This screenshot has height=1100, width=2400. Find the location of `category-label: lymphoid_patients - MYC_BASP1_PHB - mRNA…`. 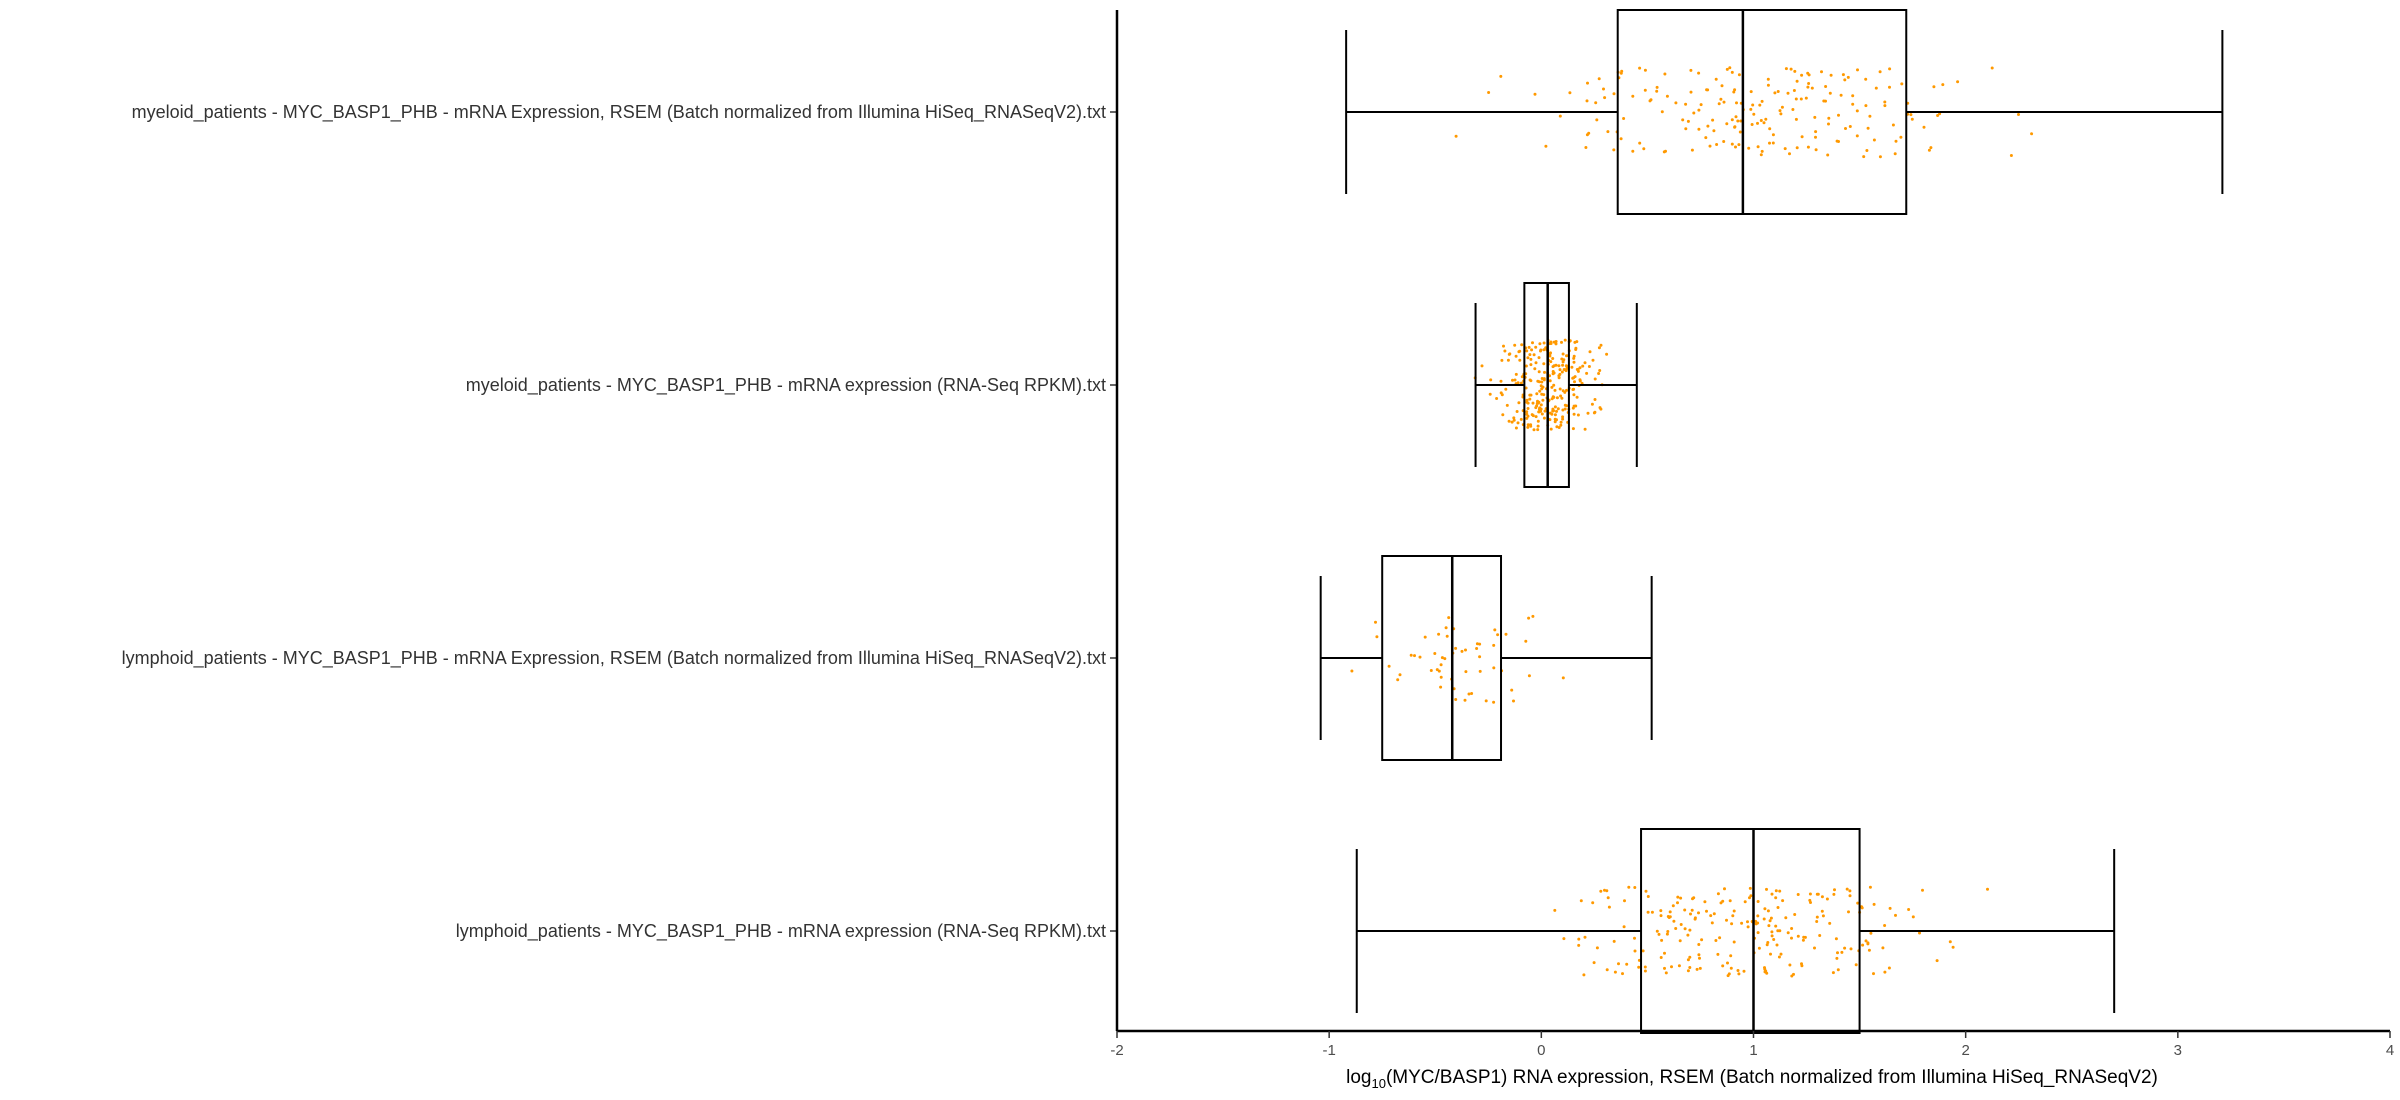

category-label: lymphoid_patients - MYC_BASP1_PHB - mRNA… is located at coordinates (781, 931).